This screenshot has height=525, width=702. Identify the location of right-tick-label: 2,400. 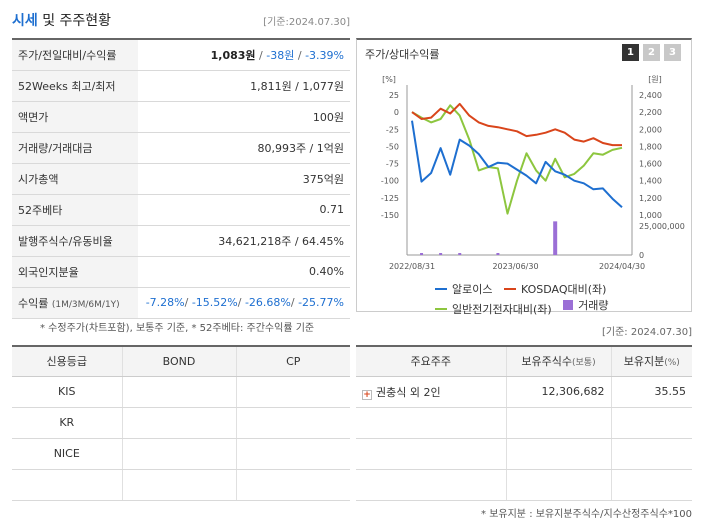
(650, 95).